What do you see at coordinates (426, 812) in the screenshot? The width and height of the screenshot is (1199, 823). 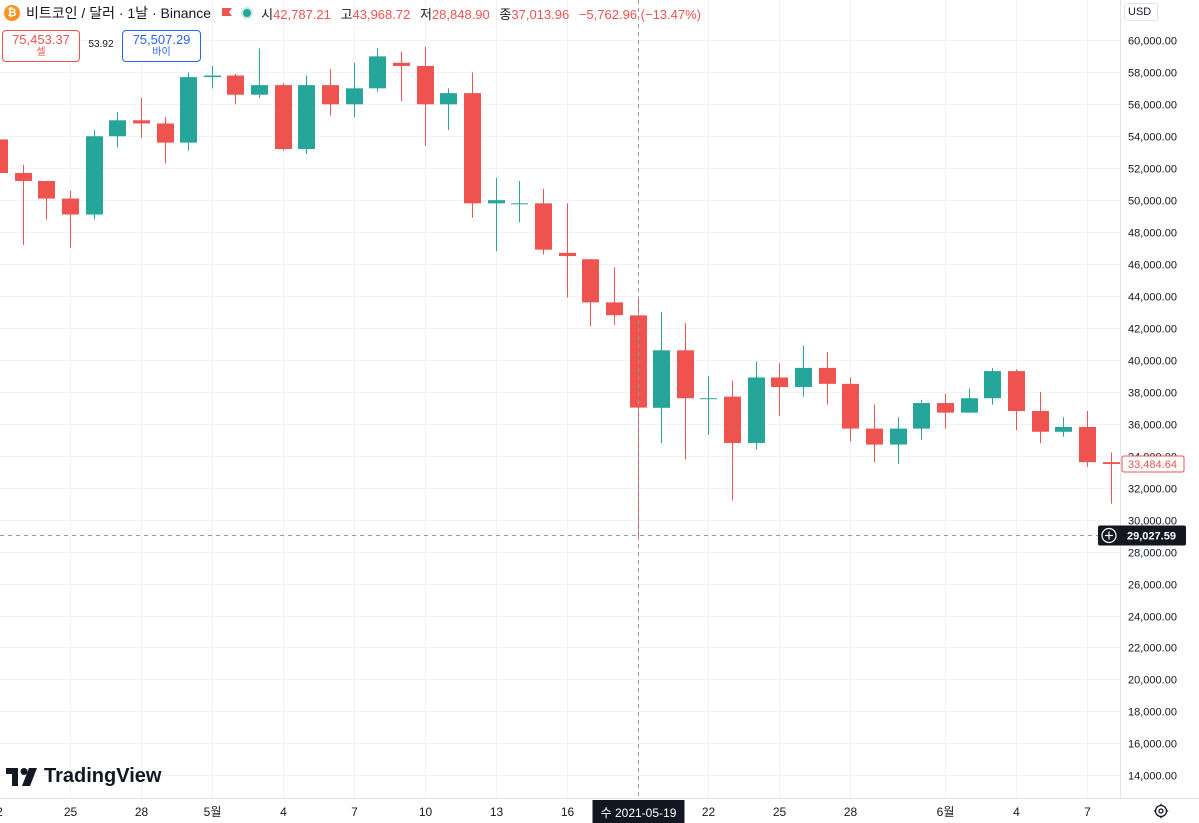 I see `date-tick-label: 10` at bounding box center [426, 812].